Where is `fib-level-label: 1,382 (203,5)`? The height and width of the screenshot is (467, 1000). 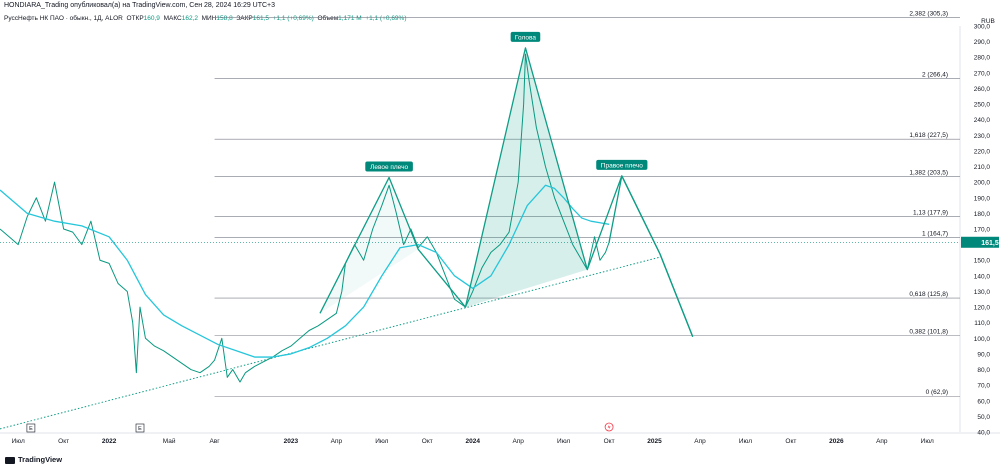 fib-level-label: 1,382 (203,5) is located at coordinates (928, 173).